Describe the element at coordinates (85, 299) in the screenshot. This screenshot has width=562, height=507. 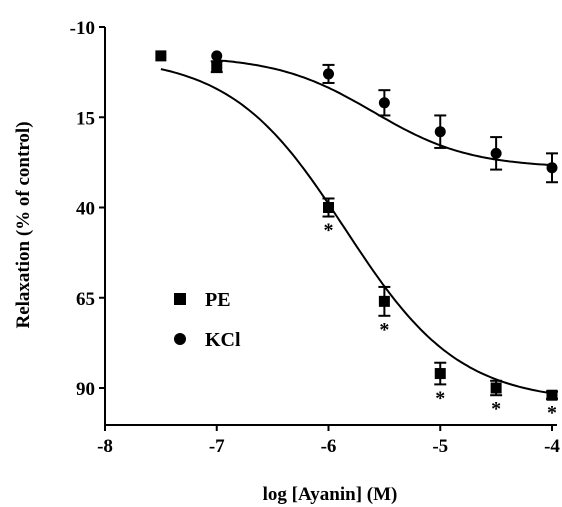
I see `y-tick-label: 65` at that location.